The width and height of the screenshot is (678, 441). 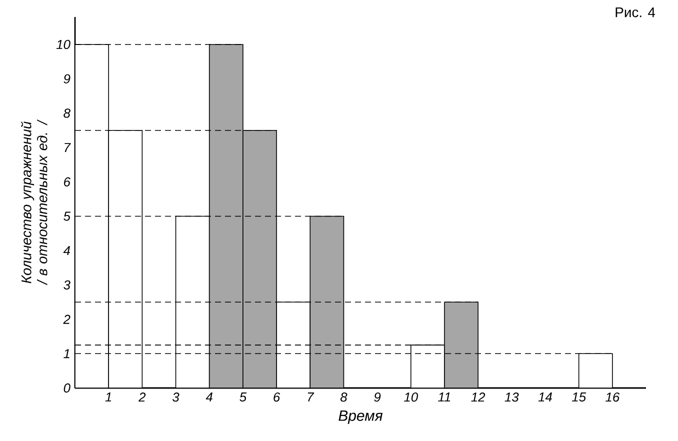 I want to click on y-tick-label: 8, so click(x=67, y=113).